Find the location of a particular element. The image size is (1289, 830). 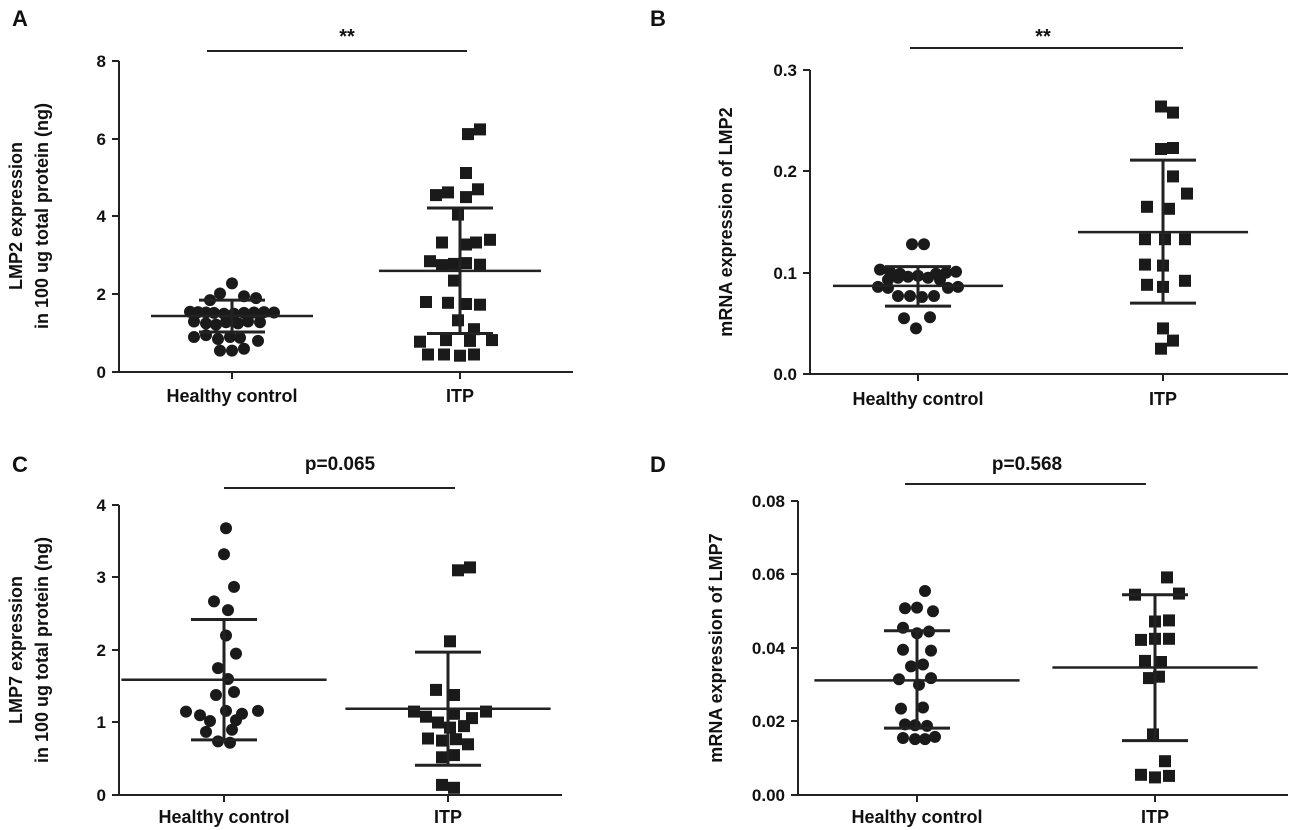

panel-a-marks is located at coordinates (346, 242).